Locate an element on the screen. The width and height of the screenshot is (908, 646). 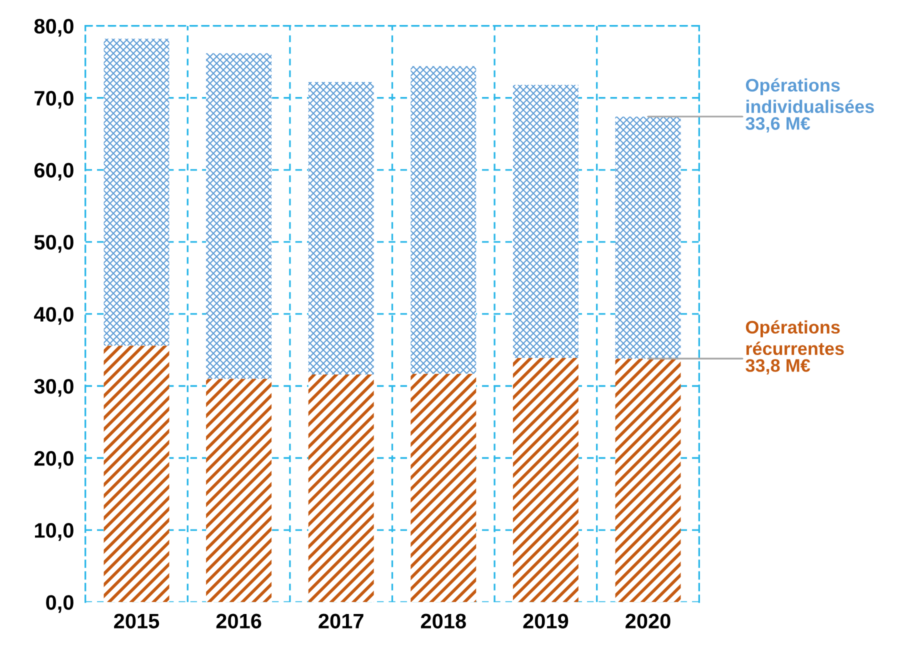
y-tick-label: 0,0 is located at coordinates (60, 604).